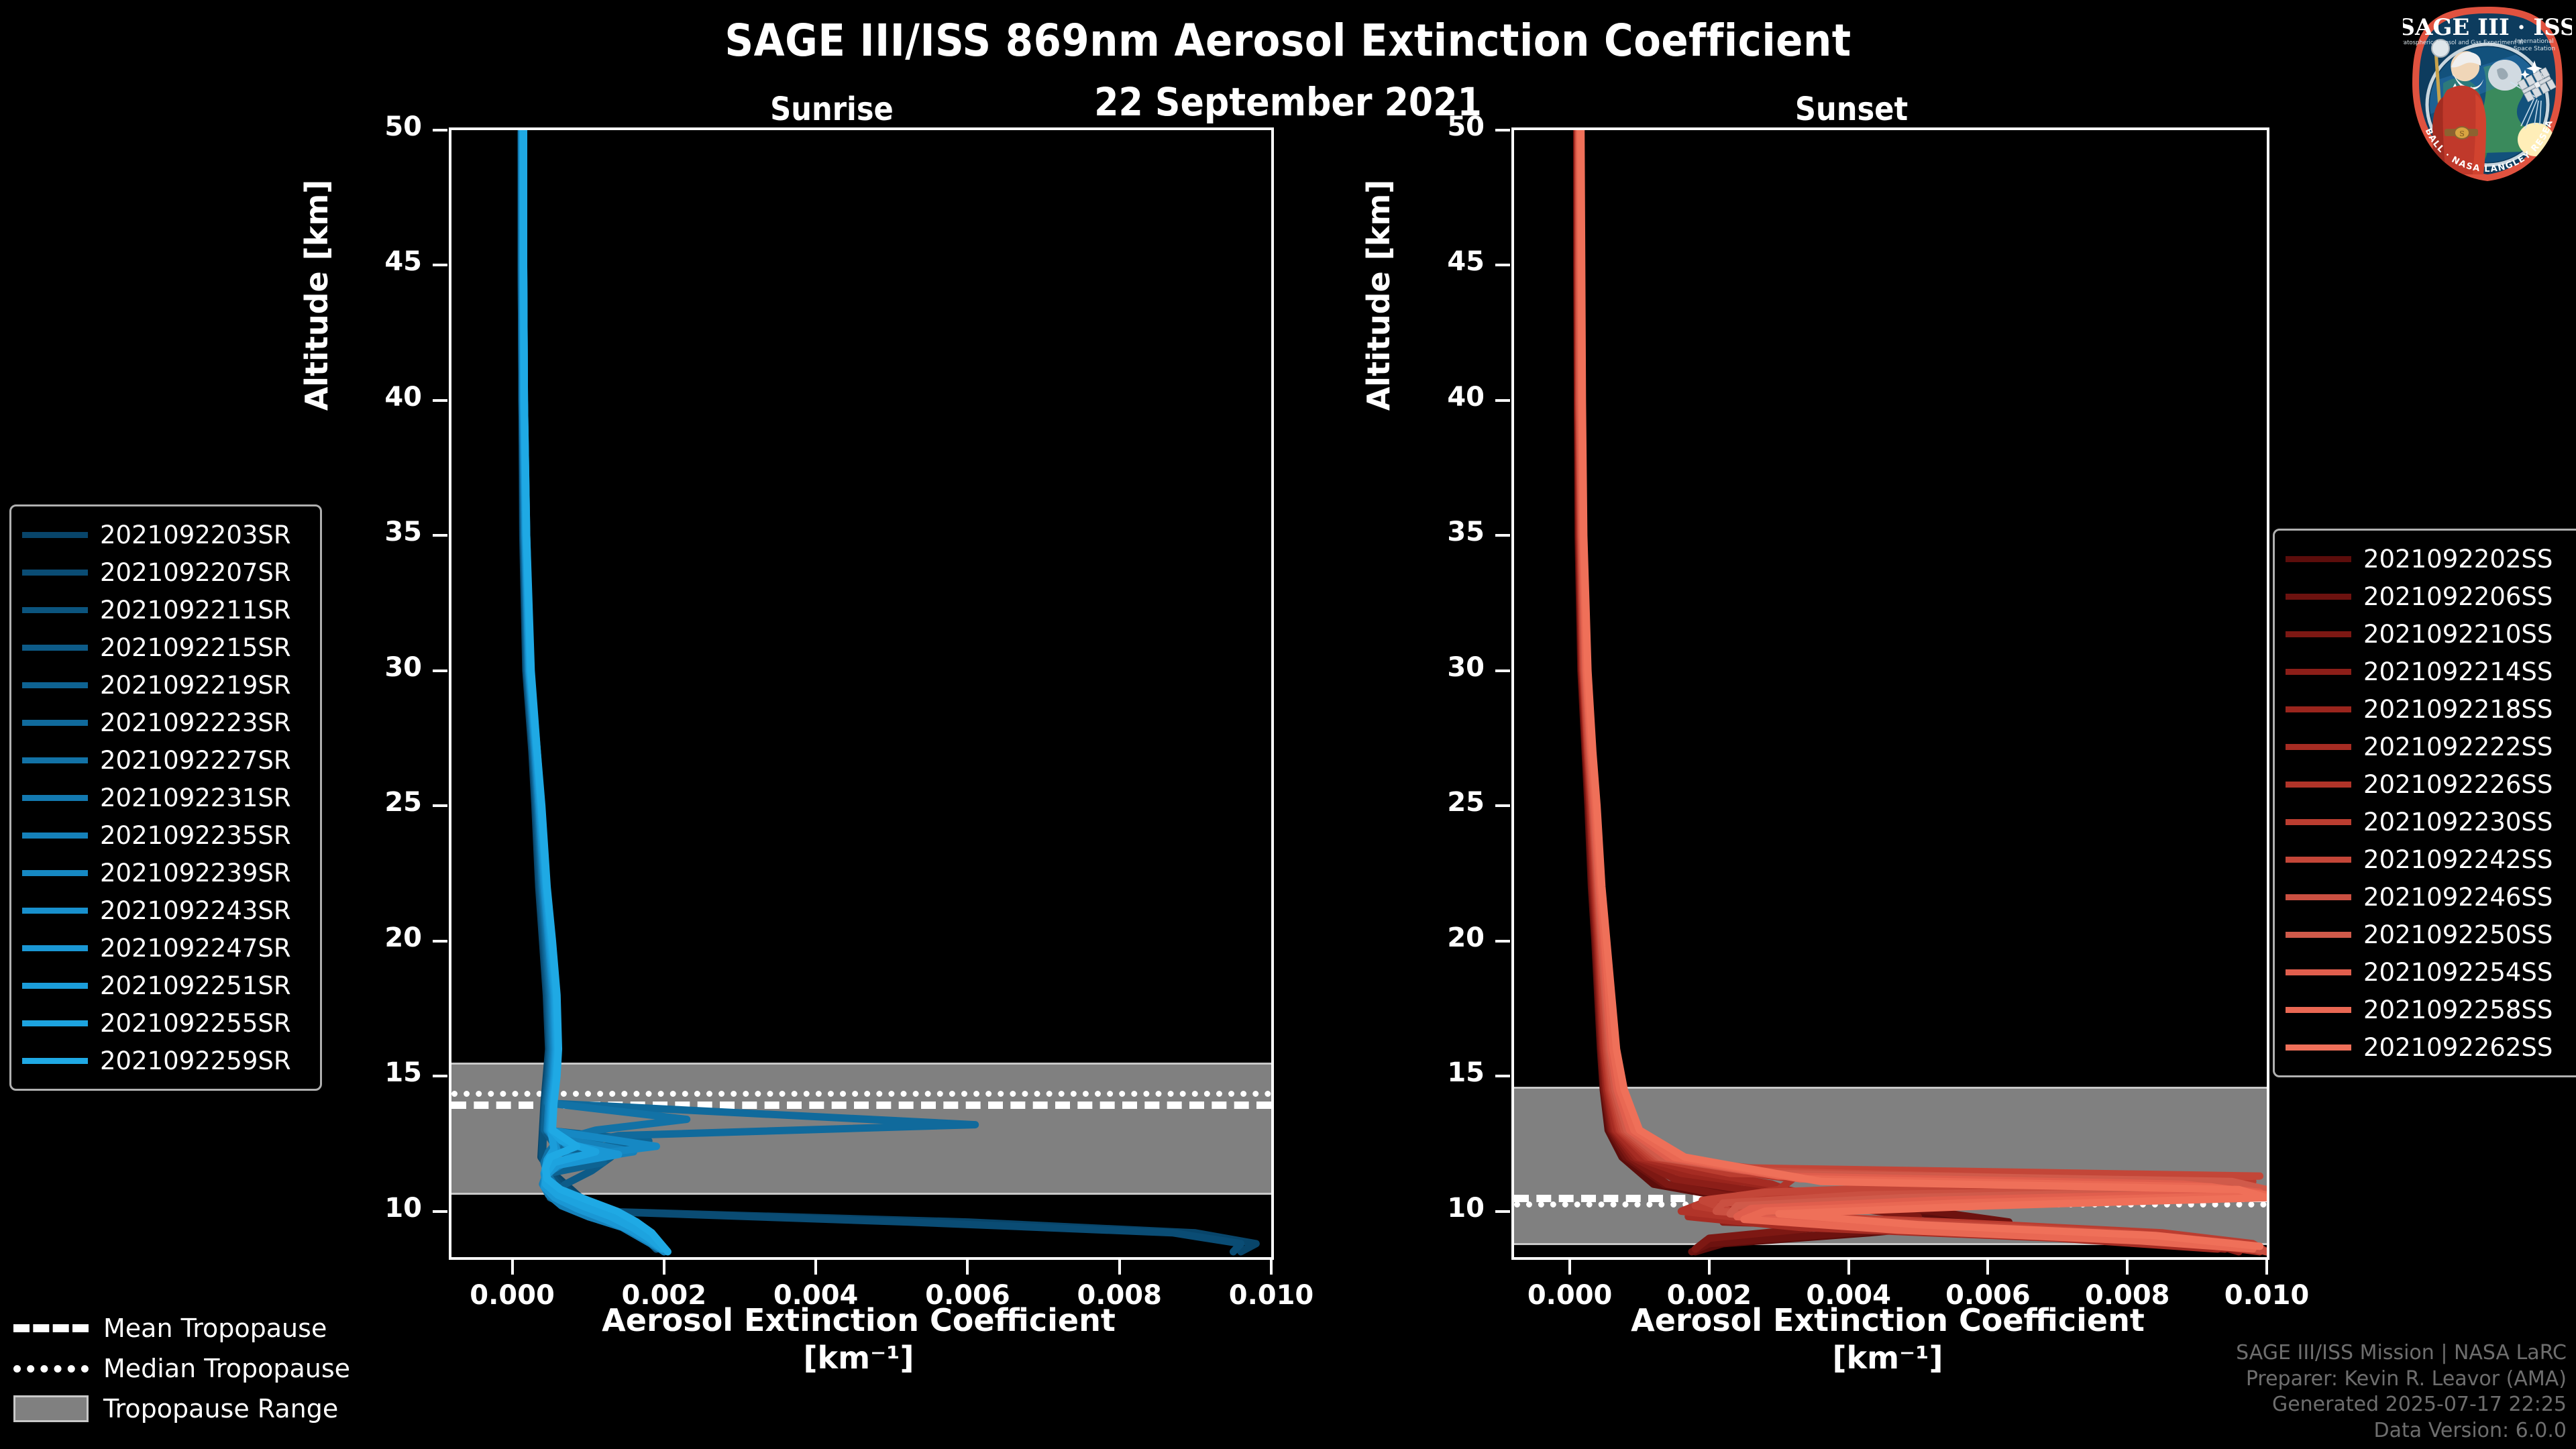 The width and height of the screenshot is (2576, 1449). What do you see at coordinates (2458, 859) in the screenshot?
I see `legend-item-label: 2021092242SS` at bounding box center [2458, 859].